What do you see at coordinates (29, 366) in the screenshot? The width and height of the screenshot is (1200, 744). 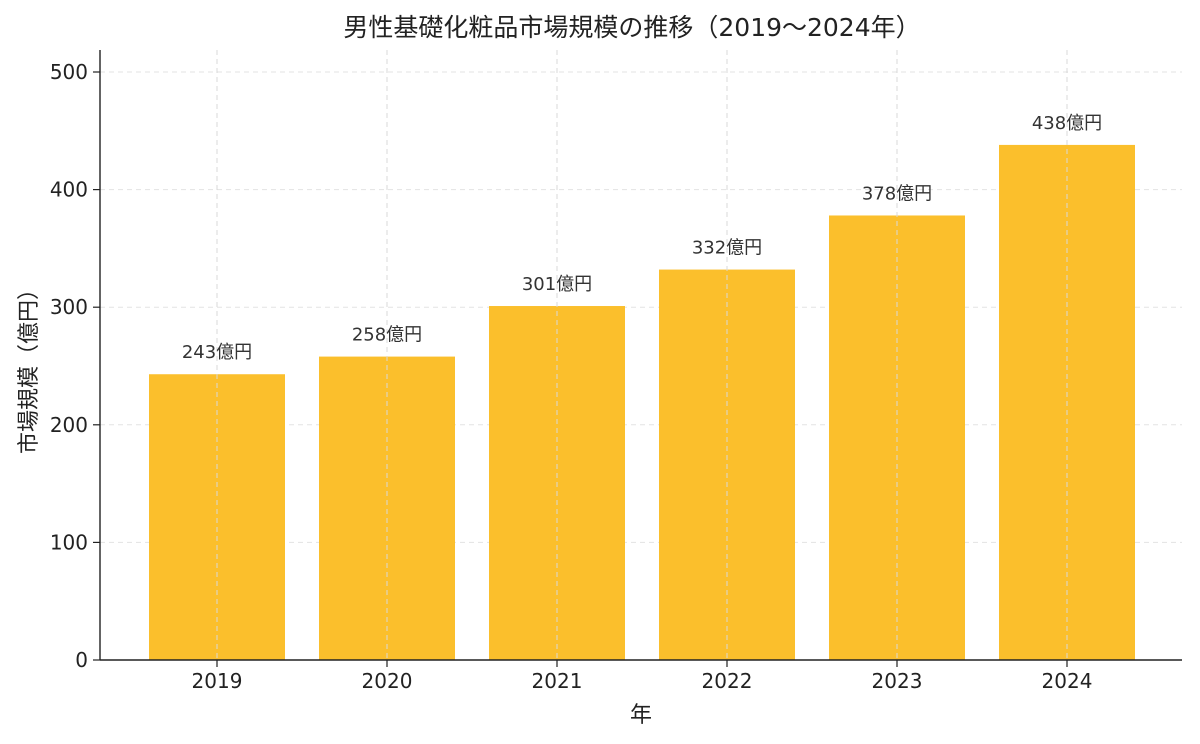 I see `y-axis-label: 市場規模（億円）` at bounding box center [29, 366].